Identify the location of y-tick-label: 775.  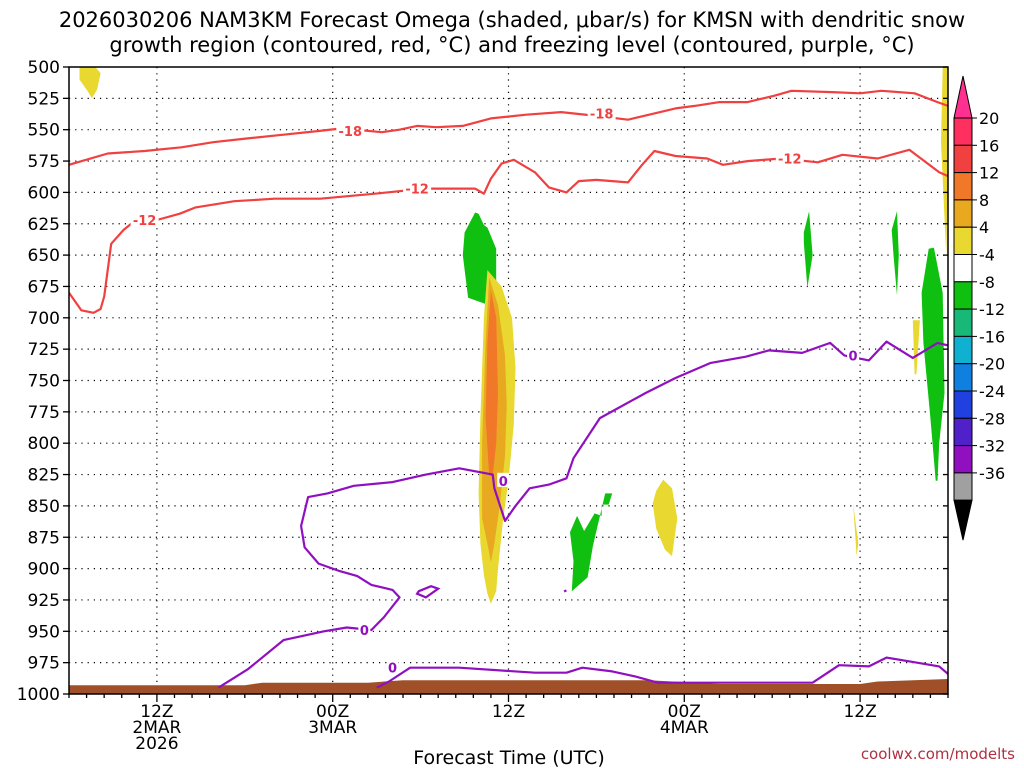
(44, 413).